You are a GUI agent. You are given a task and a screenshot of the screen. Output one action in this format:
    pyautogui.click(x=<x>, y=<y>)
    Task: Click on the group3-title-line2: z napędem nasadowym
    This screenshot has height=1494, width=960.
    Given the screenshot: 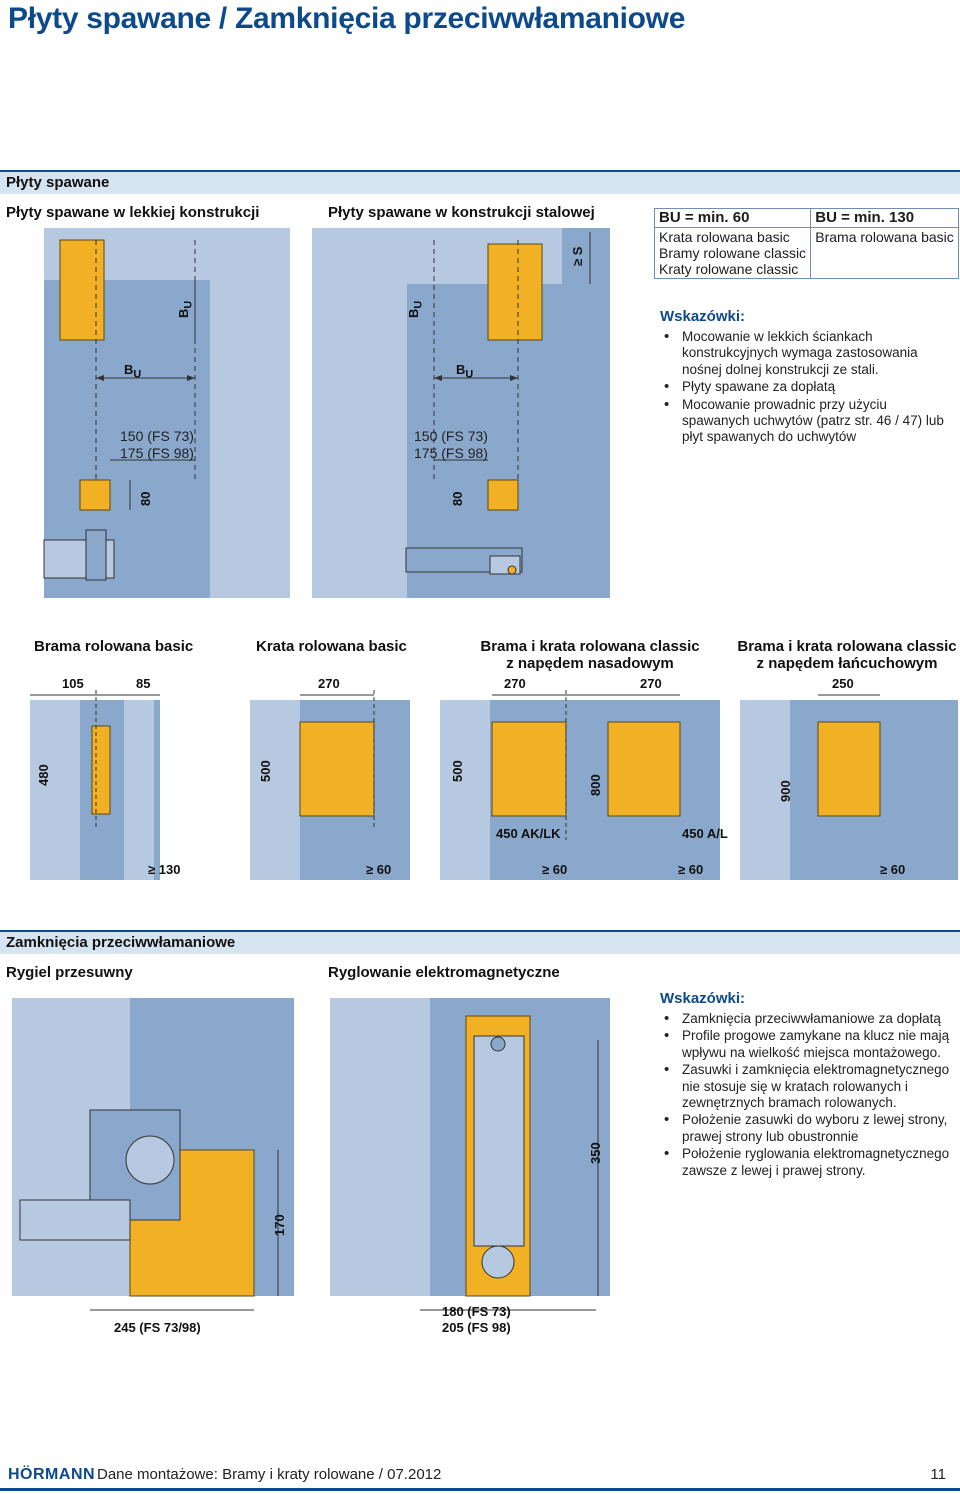 What is the action you would take?
    pyautogui.click(x=590, y=663)
    